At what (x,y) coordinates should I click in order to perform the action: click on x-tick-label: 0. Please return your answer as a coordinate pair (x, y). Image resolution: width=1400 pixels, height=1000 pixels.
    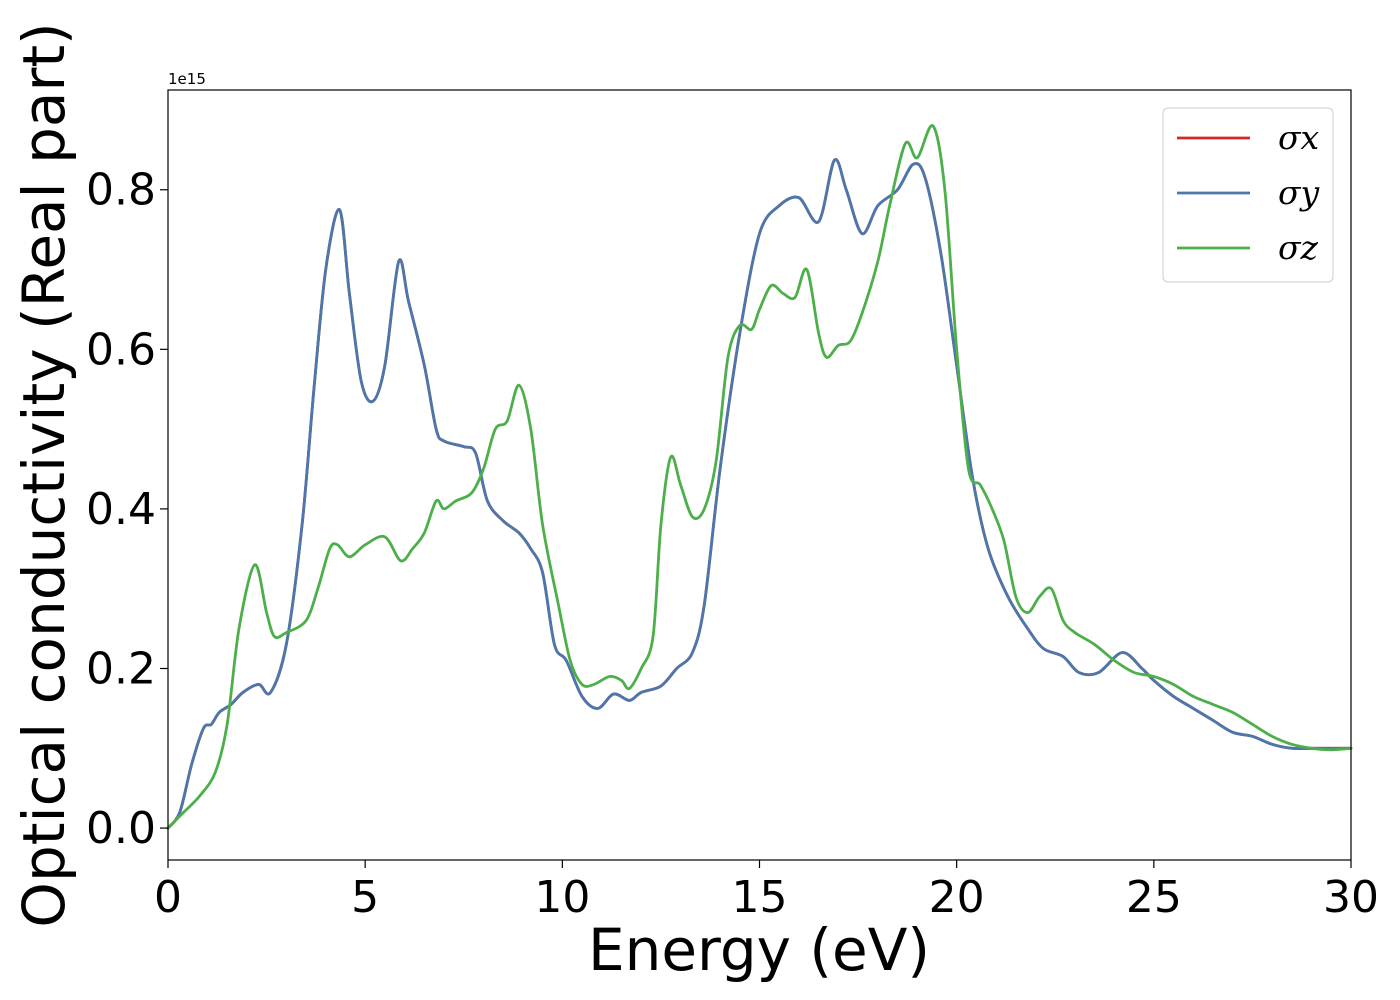
    Looking at the image, I should click on (168, 897).